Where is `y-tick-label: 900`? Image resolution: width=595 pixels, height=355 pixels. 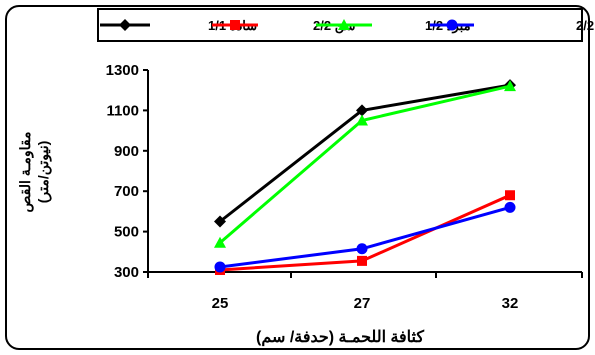
y-tick-label: 900 is located at coordinates (126, 151).